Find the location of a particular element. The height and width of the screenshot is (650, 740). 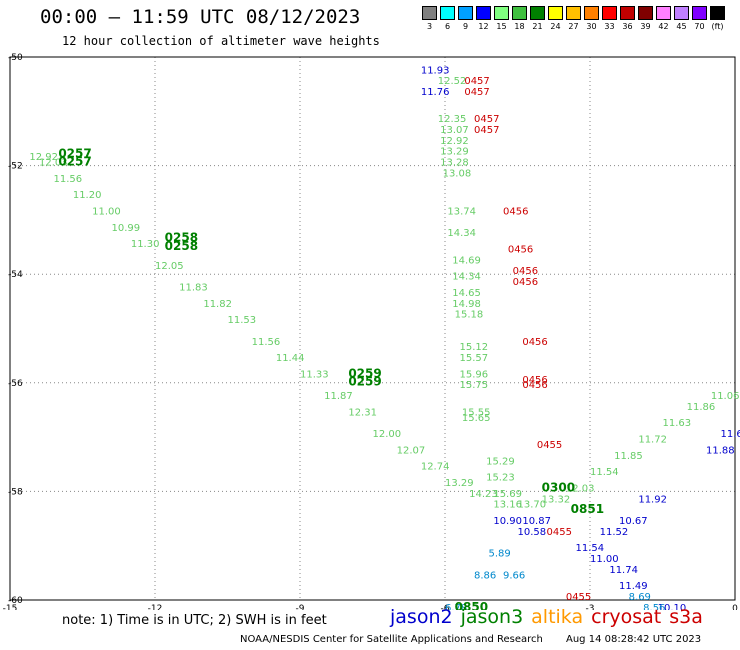

colorbar-label: 39 is located at coordinates (645, 26).